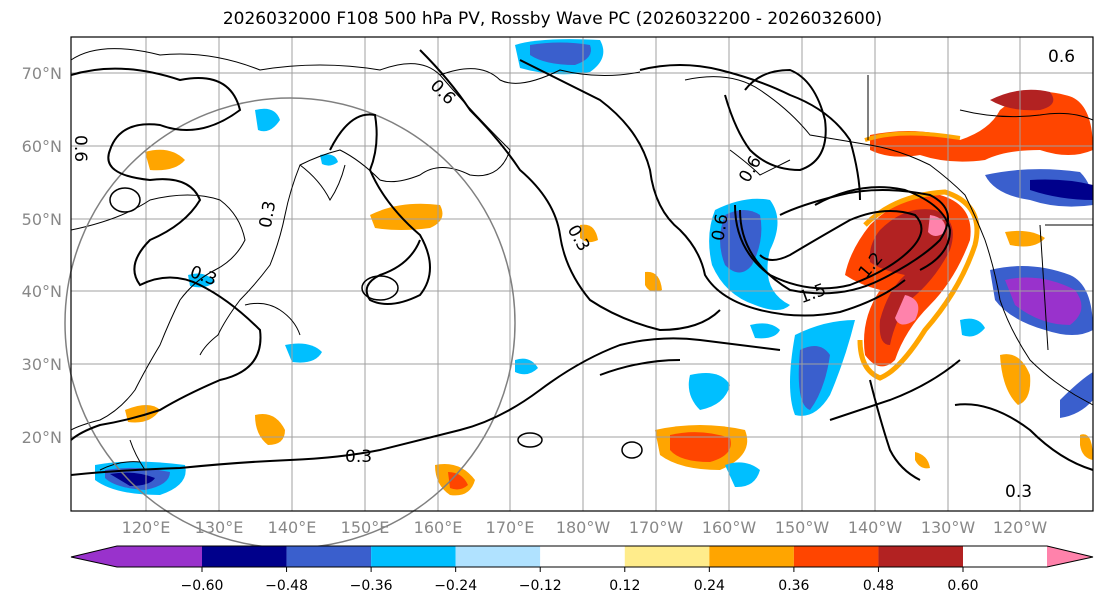 This screenshot has height=604, width=1105. What do you see at coordinates (802, 527) in the screenshot?
I see `lon-label: 150°W` at bounding box center [802, 527].